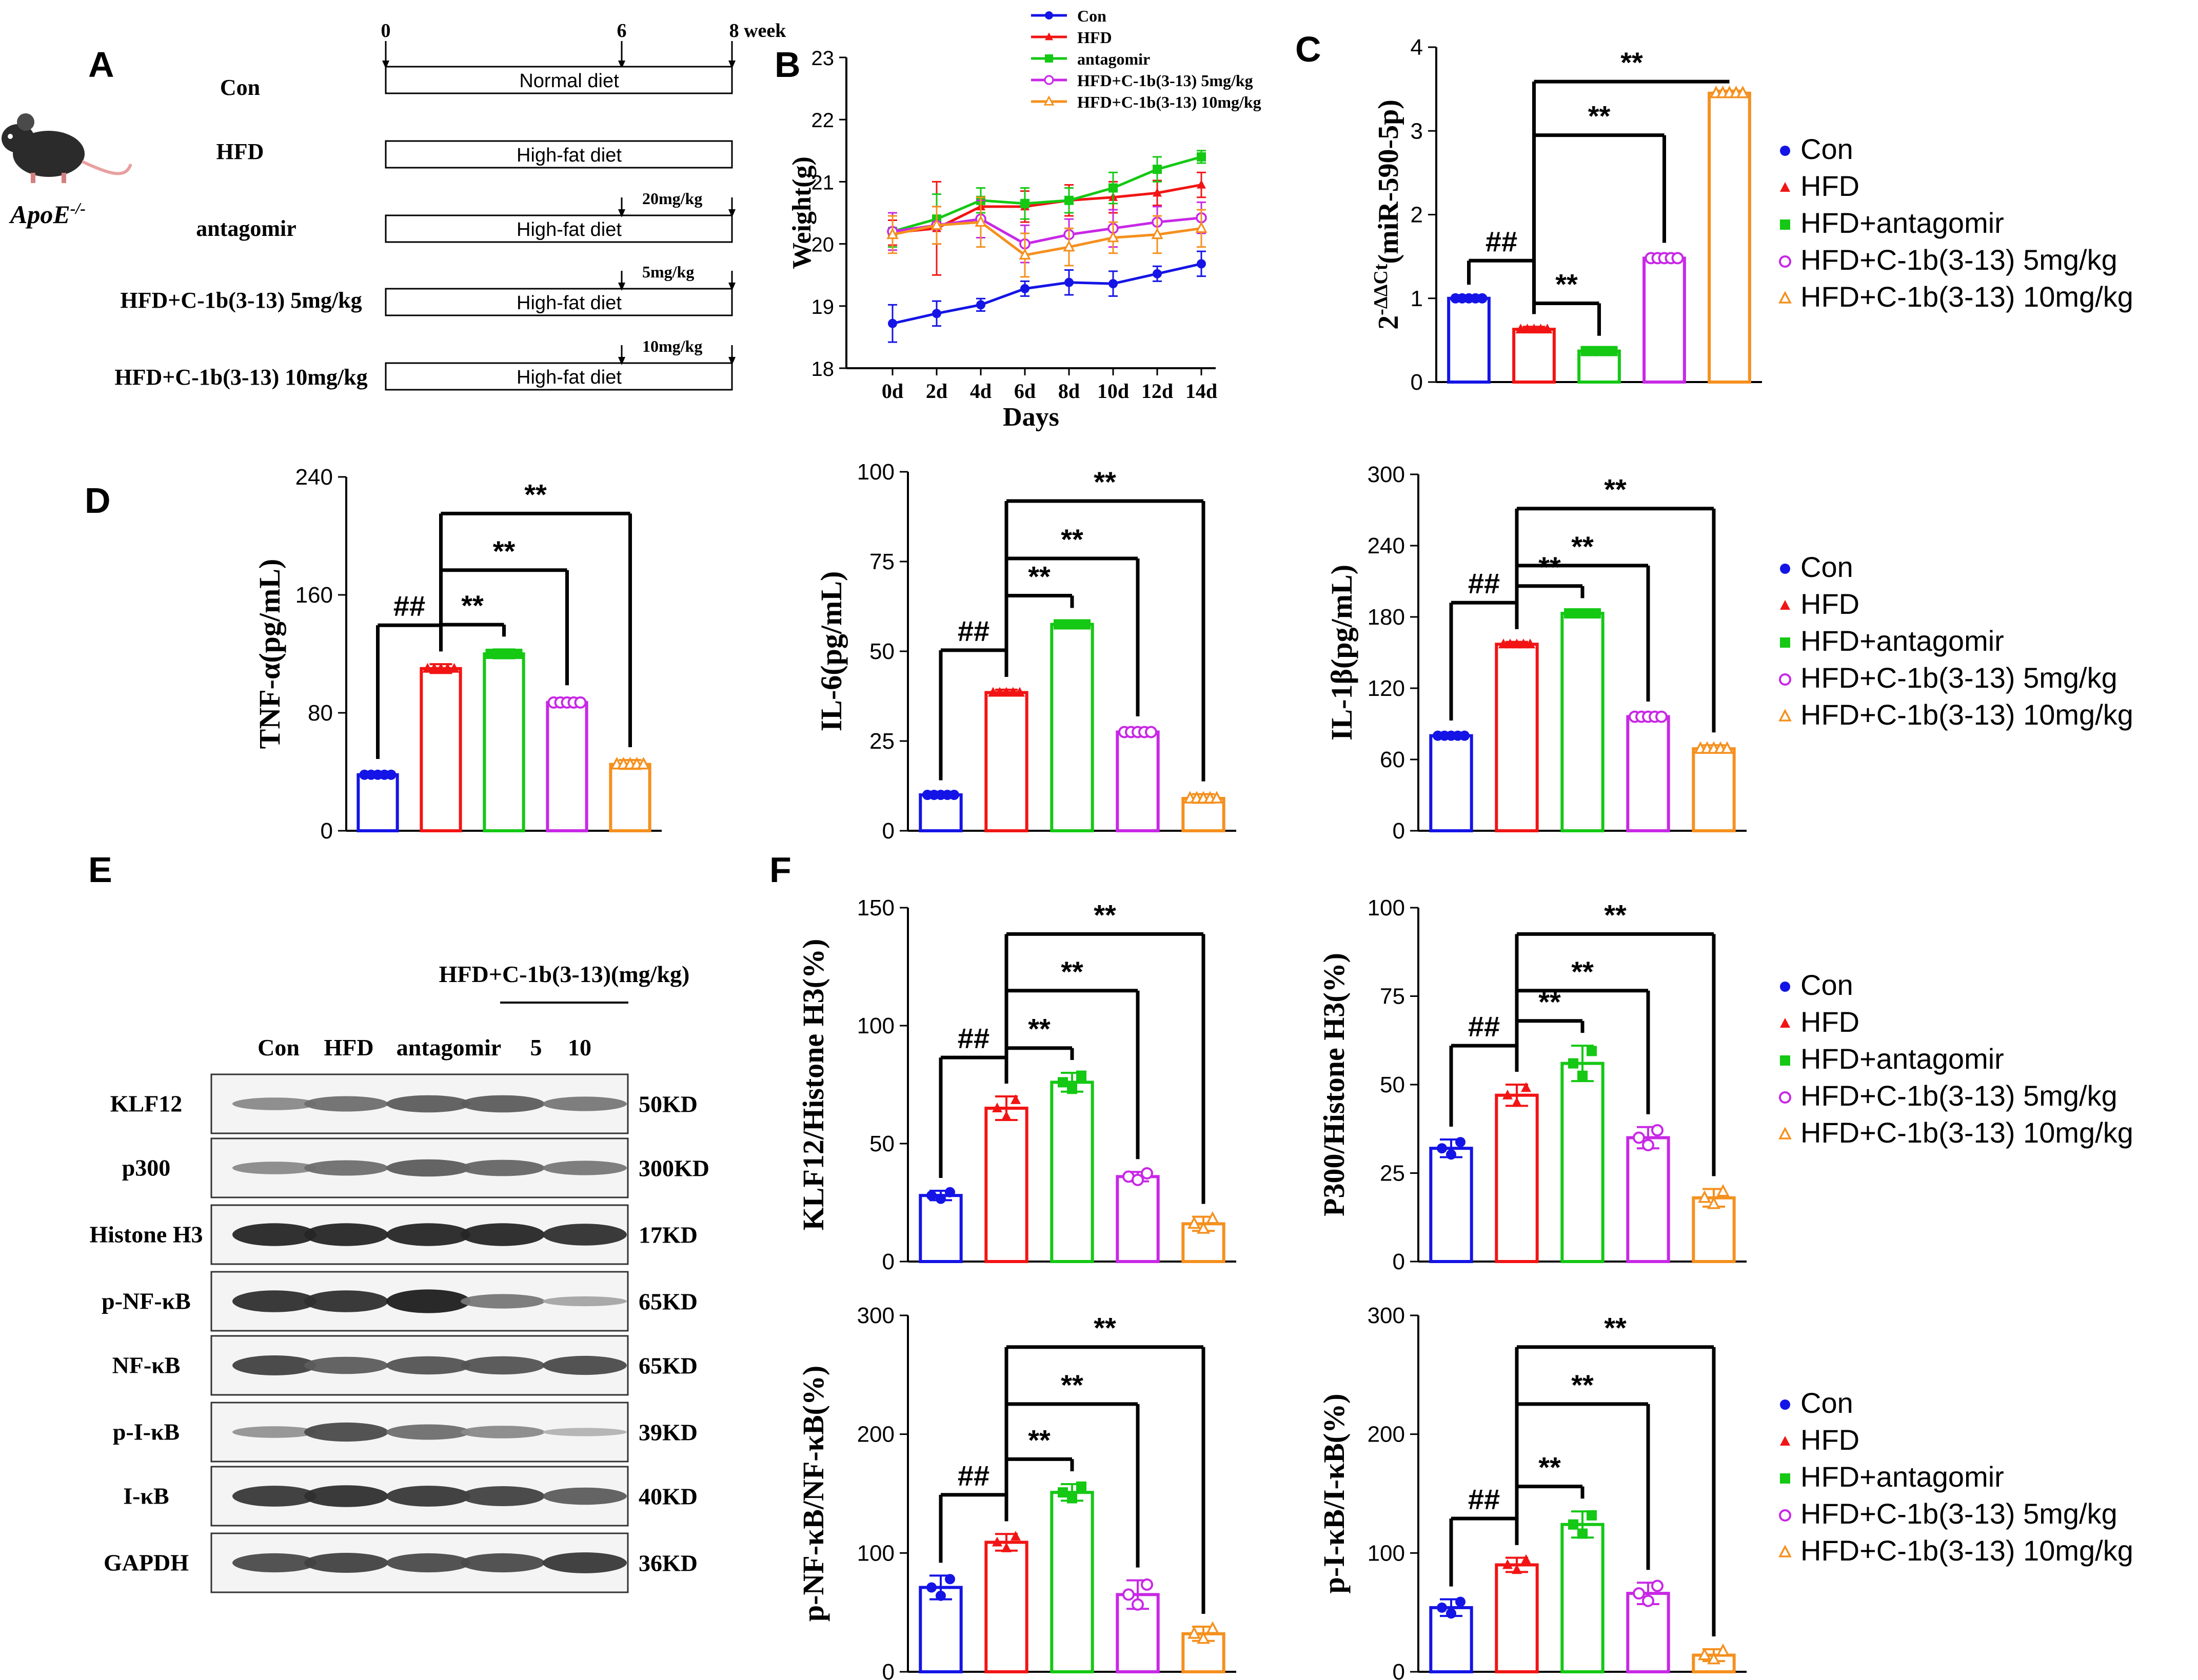 The height and width of the screenshot is (1680, 2198). Describe the element at coordinates (802, 212) in the screenshot. I see `y-axis-label: Weight(g)` at that location.